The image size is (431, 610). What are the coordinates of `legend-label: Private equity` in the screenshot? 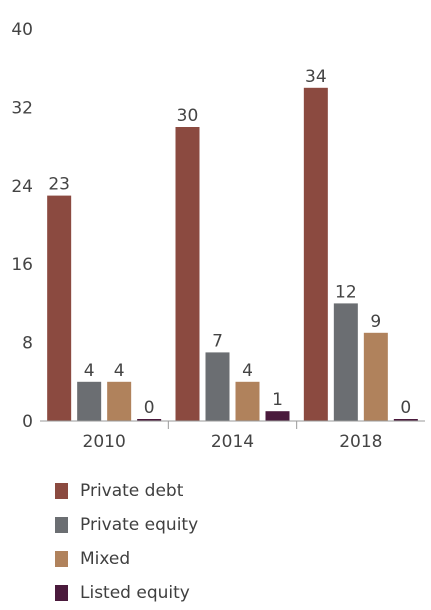 It's located at (139, 525).